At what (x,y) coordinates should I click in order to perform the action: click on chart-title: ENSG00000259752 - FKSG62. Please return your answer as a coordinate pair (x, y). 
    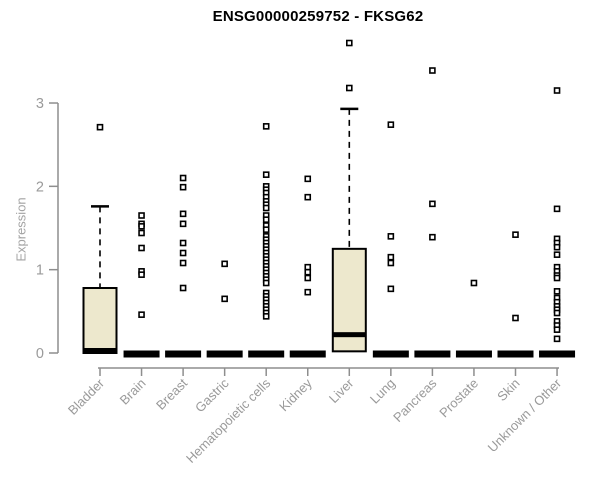
    Looking at the image, I should click on (318, 16).